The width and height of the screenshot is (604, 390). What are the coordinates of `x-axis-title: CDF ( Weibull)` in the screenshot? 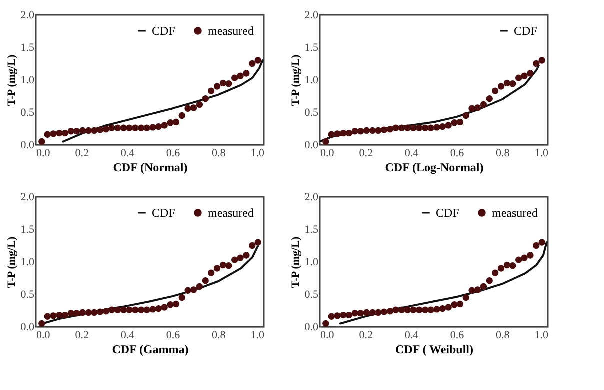 It's located at (434, 349).